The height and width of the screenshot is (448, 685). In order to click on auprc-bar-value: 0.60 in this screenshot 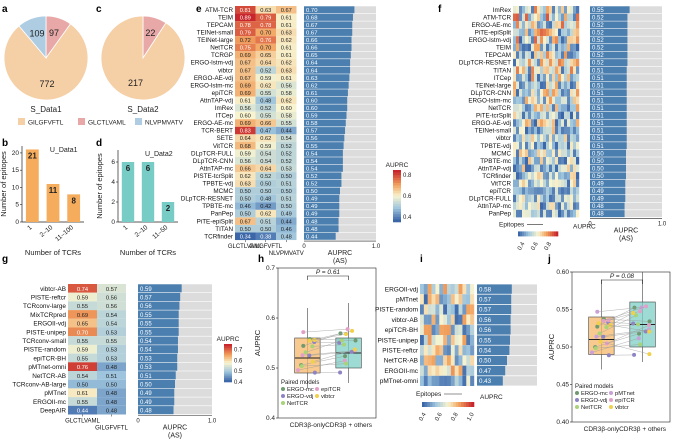, I will do `click(312, 109)`.